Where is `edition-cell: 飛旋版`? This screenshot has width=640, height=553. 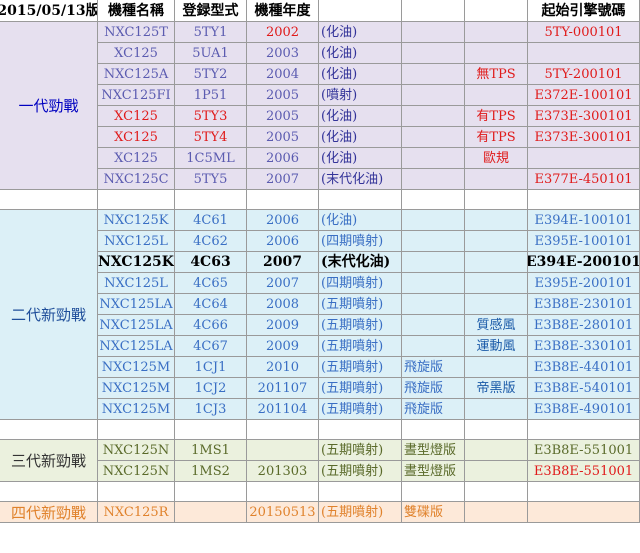
edition-cell: 飛旋版 is located at coordinates (433, 409).